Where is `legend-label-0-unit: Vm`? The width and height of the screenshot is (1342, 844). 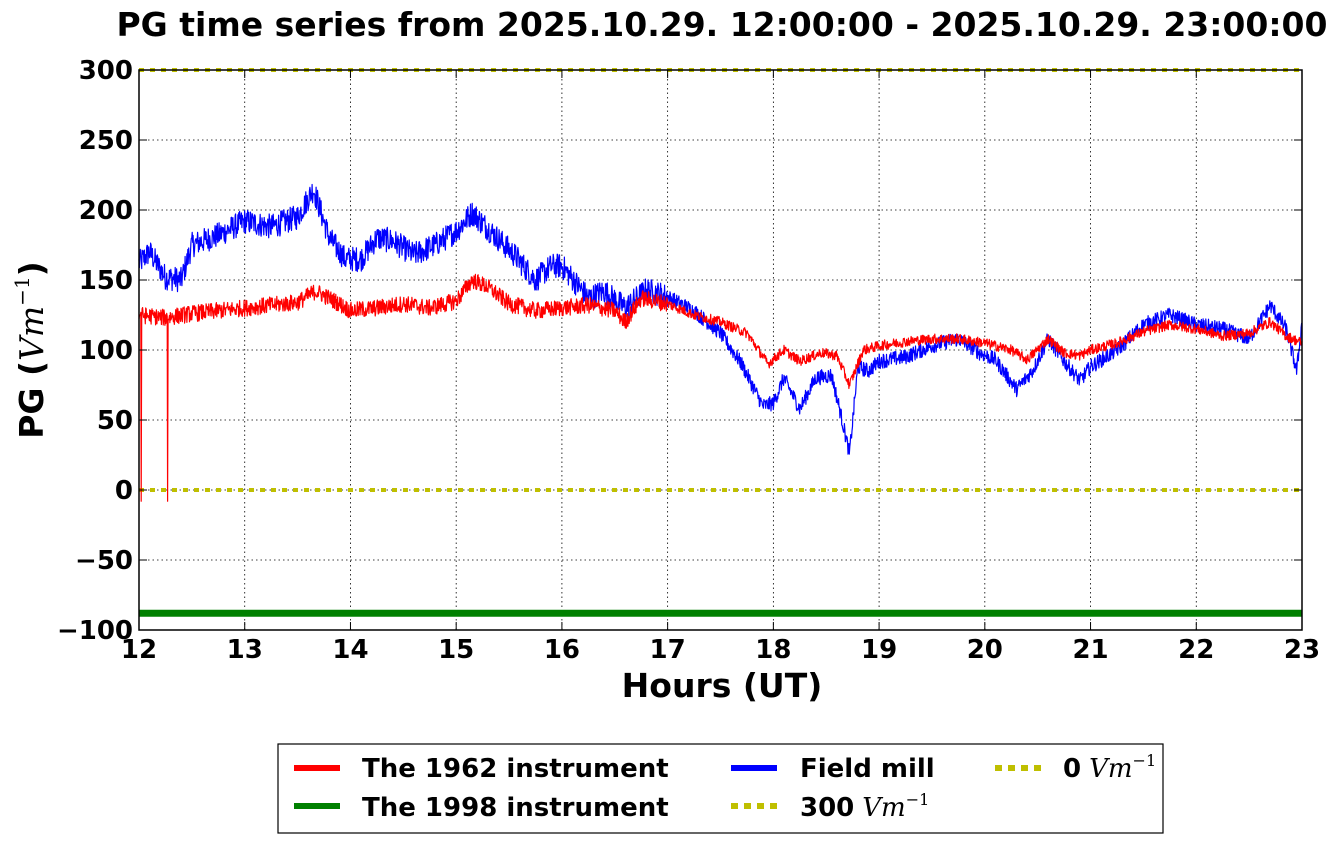 legend-label-0-unit: Vm is located at coordinates (1110, 769).